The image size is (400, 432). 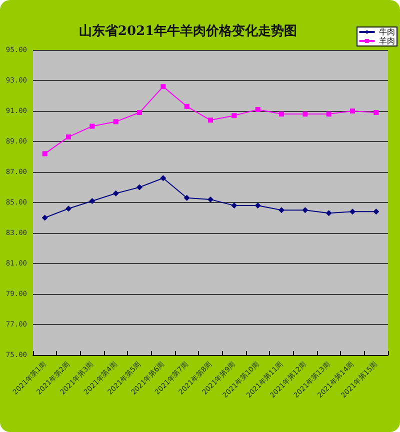 What do you see at coordinates (387, 41) in the screenshot?
I see `legend-label: 羊肉` at bounding box center [387, 41].